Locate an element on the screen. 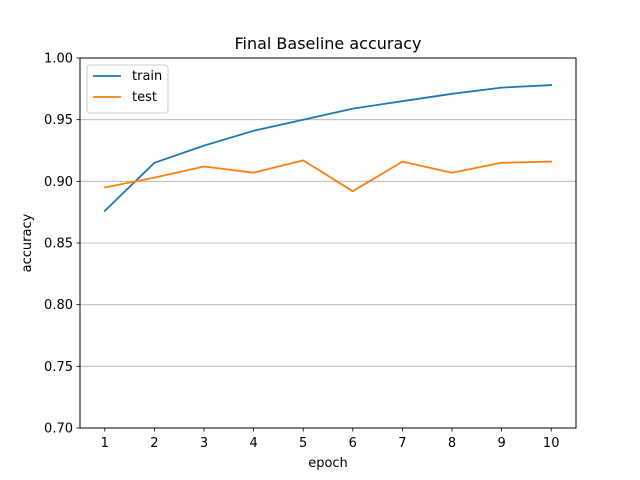 The height and width of the screenshot is (480, 640). legend-box is located at coordinates (127, 89).